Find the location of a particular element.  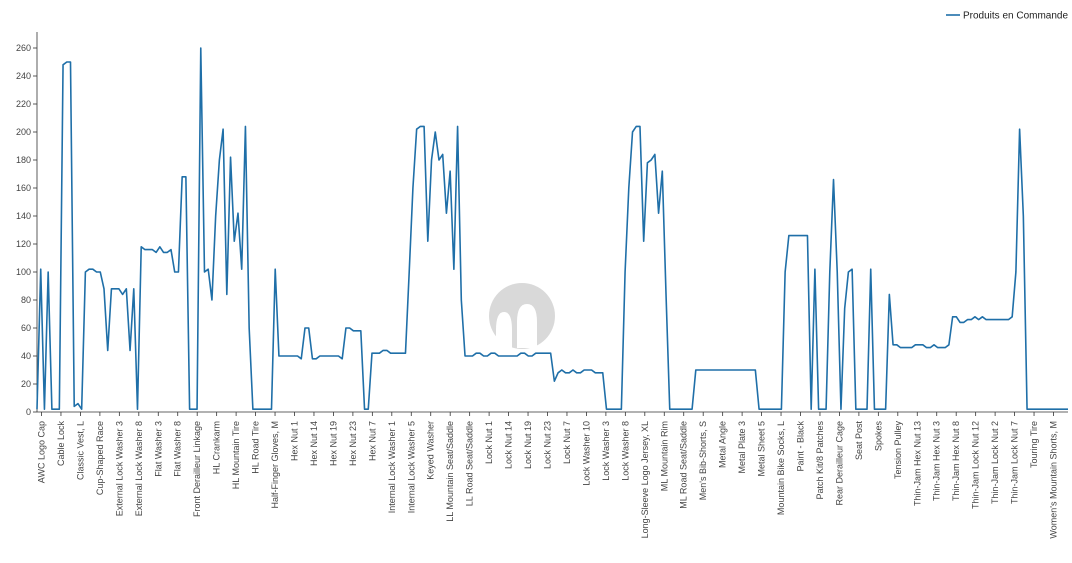

x-tick-label: Lock Nut 23 is located at coordinates (548, 445).